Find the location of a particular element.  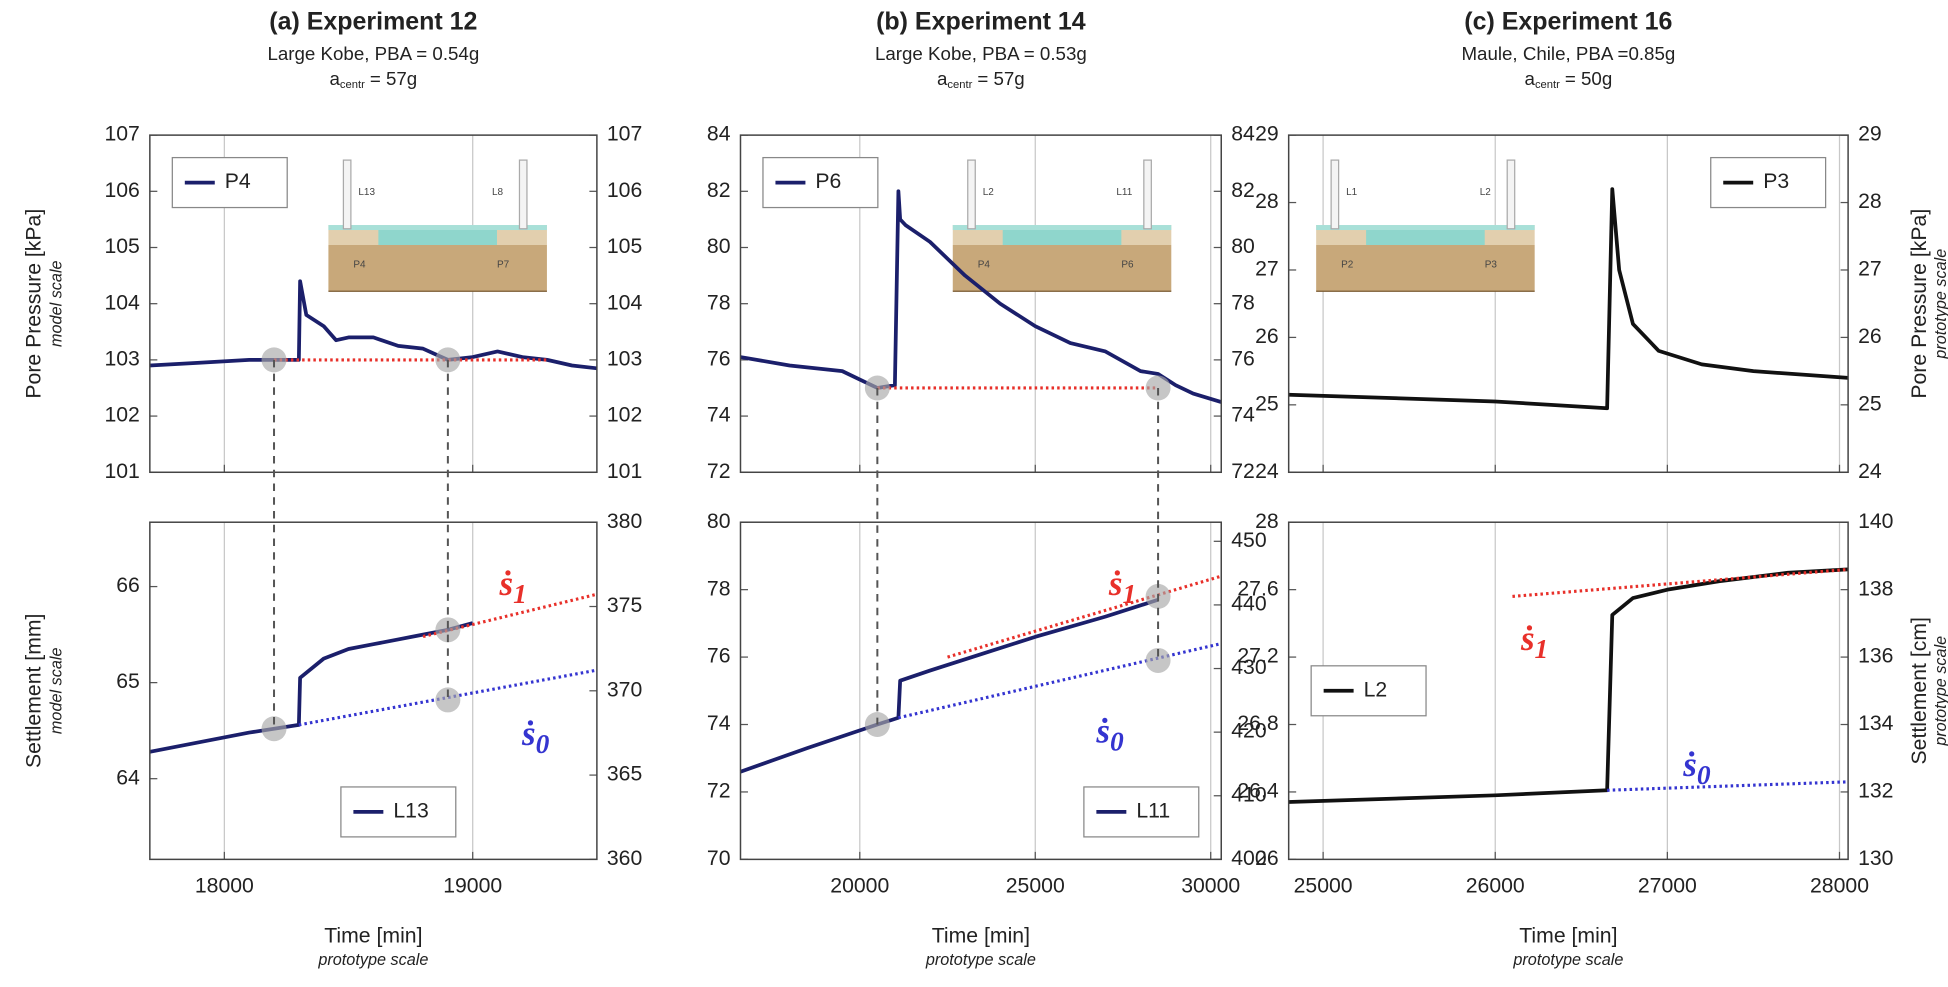

y-tick-label: 103 is located at coordinates (121, 358).